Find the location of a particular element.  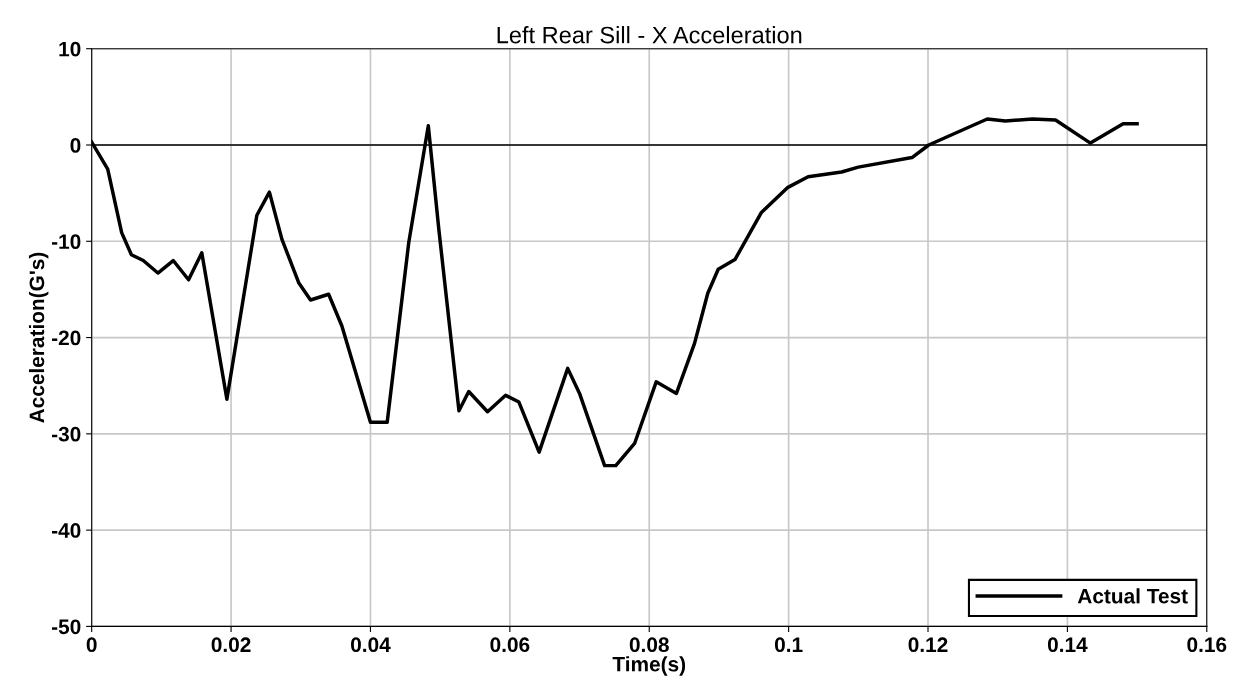

x-tick-label: 0.14 is located at coordinates (1067, 645).